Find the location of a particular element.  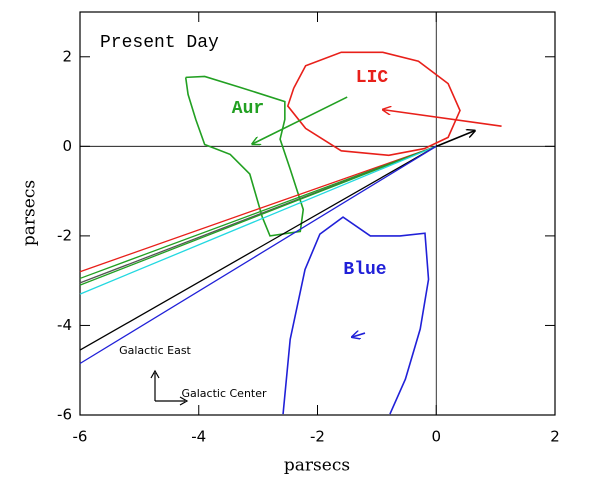

annotation: Aur is located at coordinates (248, 109).